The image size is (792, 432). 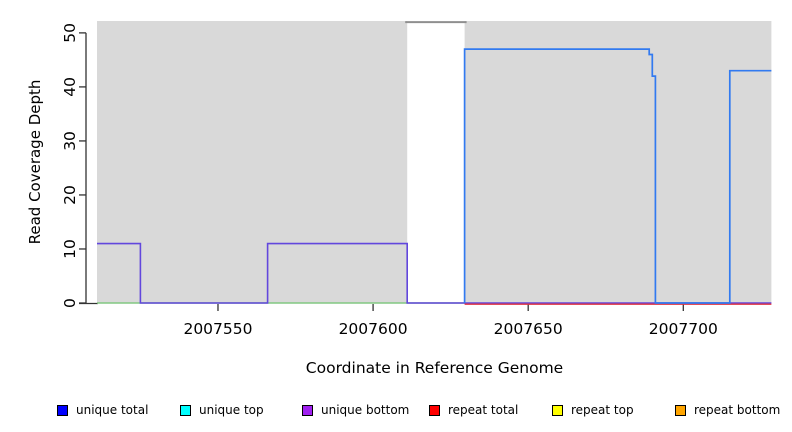 What do you see at coordinates (528, 329) in the screenshot?
I see `svg-text: 2007650` at bounding box center [528, 329].